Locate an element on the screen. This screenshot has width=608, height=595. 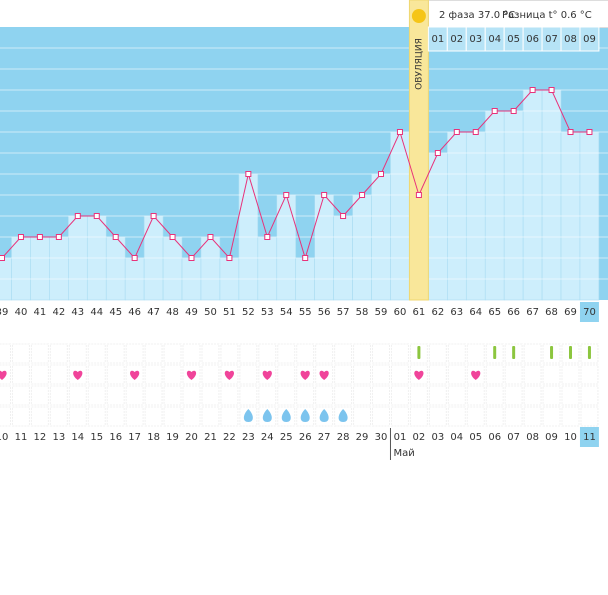
cycle-day-label: 60 is located at coordinates (400, 312).